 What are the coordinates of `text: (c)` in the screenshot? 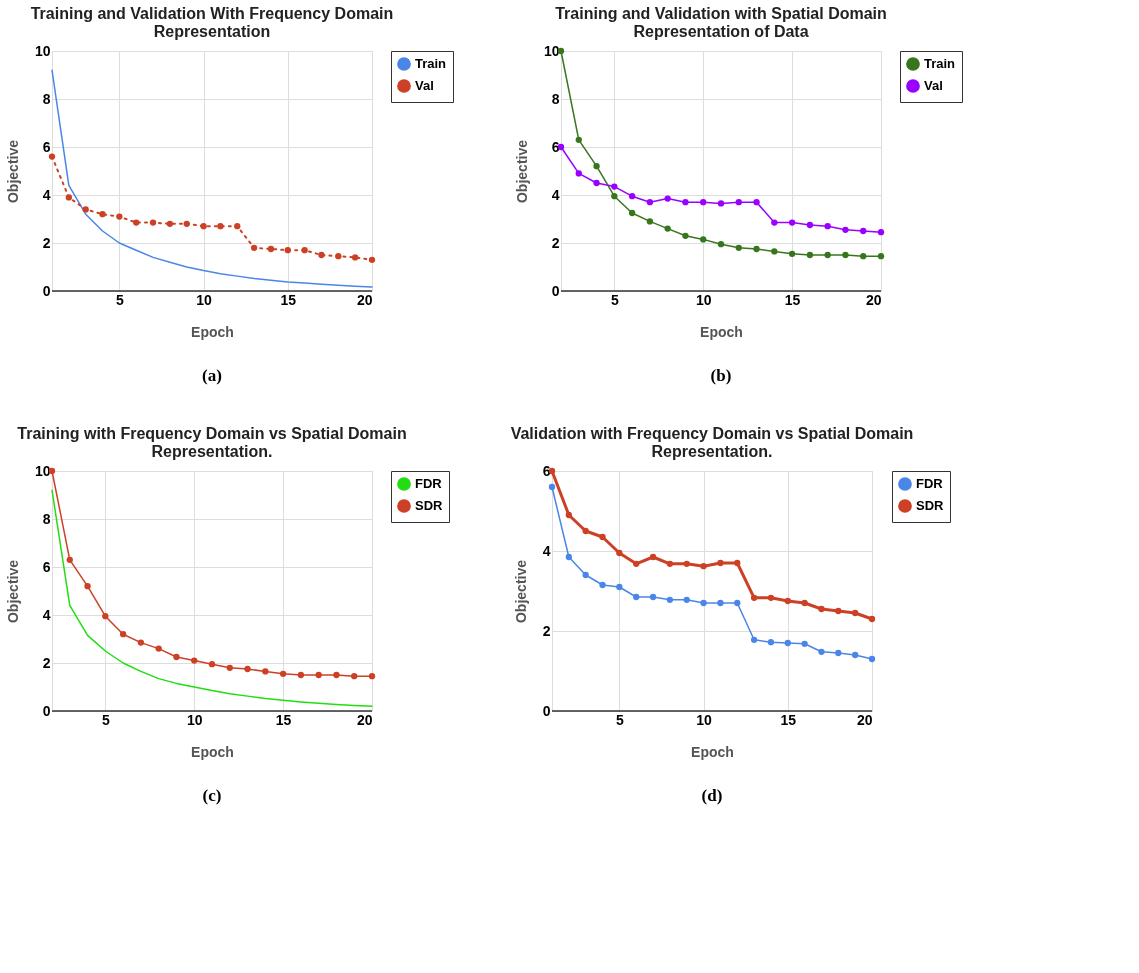 It's located at (212, 795).